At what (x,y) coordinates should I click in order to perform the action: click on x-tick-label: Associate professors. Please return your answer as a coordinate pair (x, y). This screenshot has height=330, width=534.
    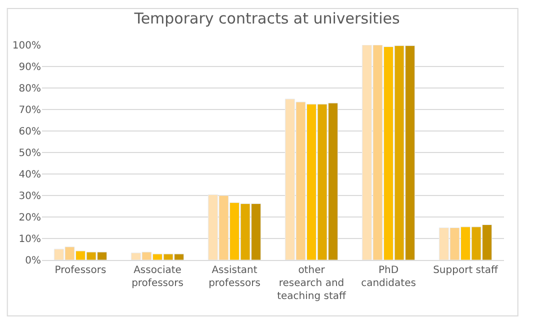
    Looking at the image, I should click on (158, 277).